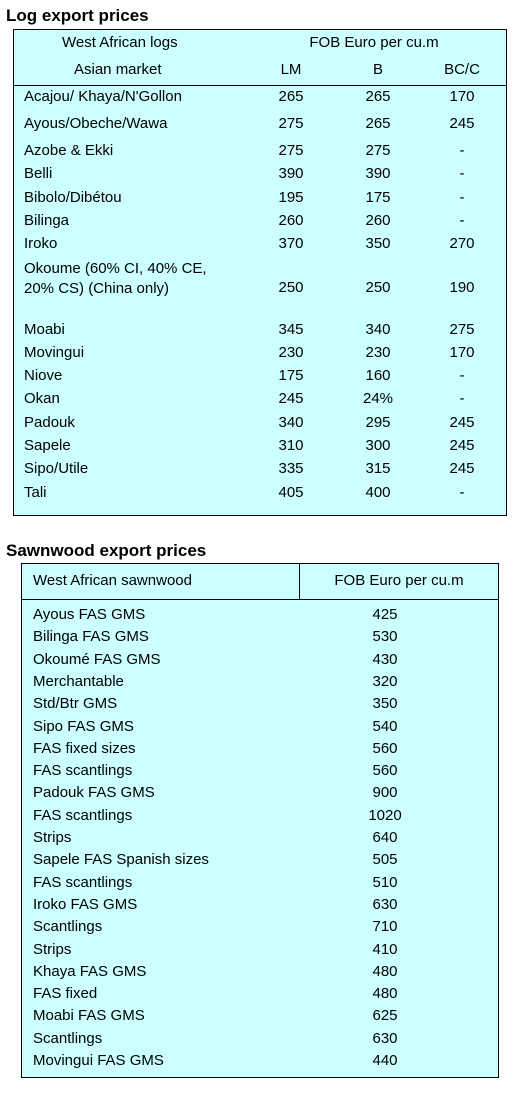 The image size is (518, 1093). Describe the element at coordinates (462, 329) in the screenshot. I see `log-row-price-bc: 275` at that location.